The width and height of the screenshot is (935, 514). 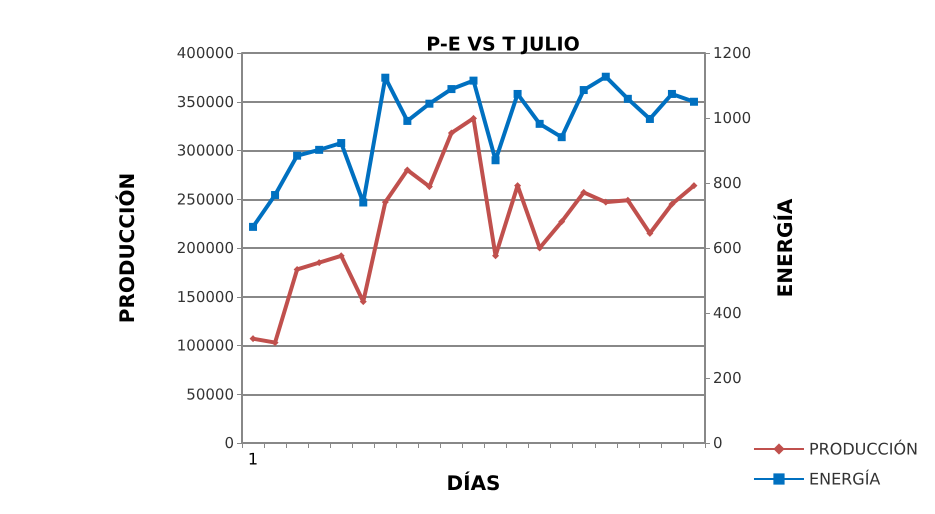 I want to click on y2-tick-label: 600, so click(x=727, y=248).